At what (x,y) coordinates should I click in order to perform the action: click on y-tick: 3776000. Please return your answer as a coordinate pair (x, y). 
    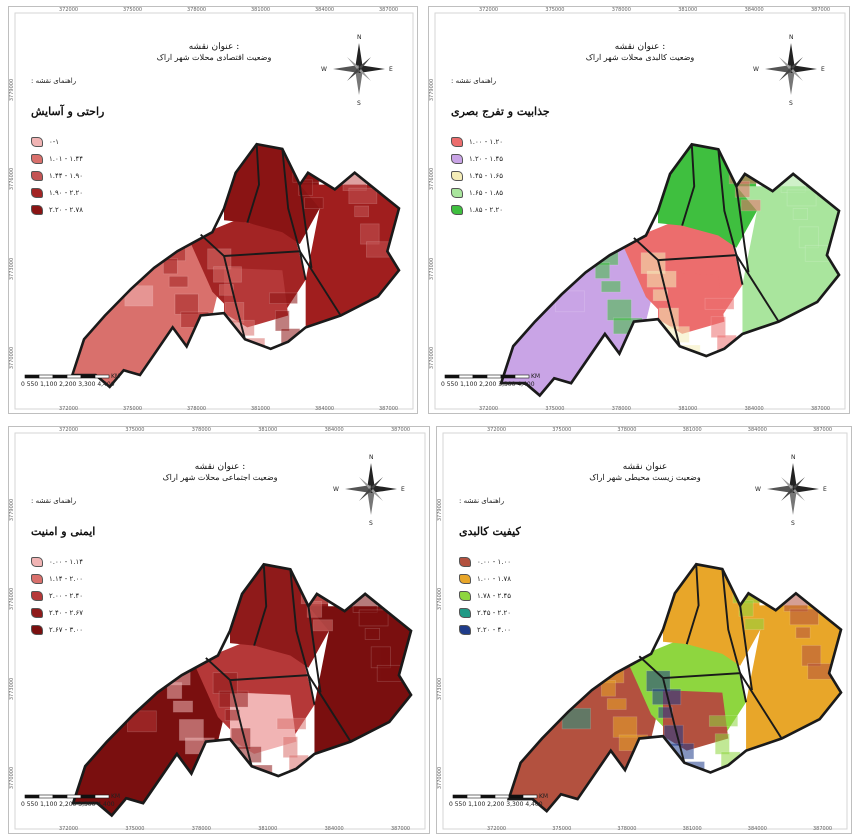
    Looking at the image, I should click on (12, 179).